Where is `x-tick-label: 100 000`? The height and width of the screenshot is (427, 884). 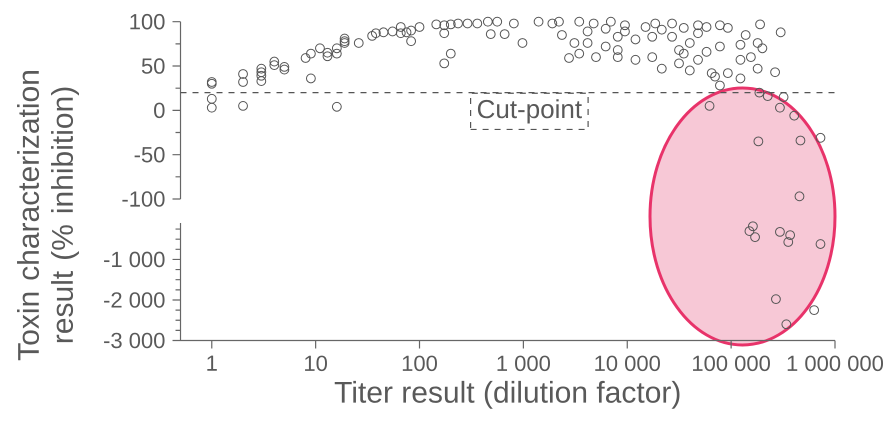
x-tick-label: 100 000 is located at coordinates (731, 364).